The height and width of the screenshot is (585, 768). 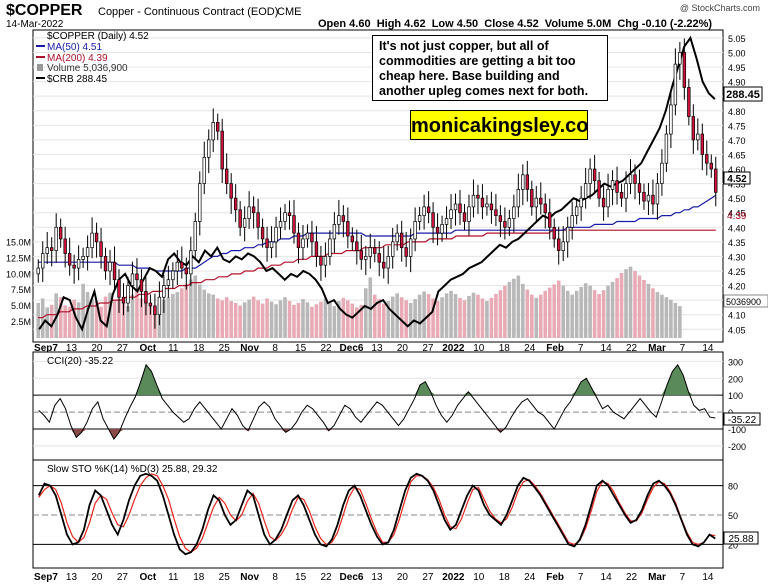 I want to click on price-tick-label: 4.80, so click(x=737, y=112).